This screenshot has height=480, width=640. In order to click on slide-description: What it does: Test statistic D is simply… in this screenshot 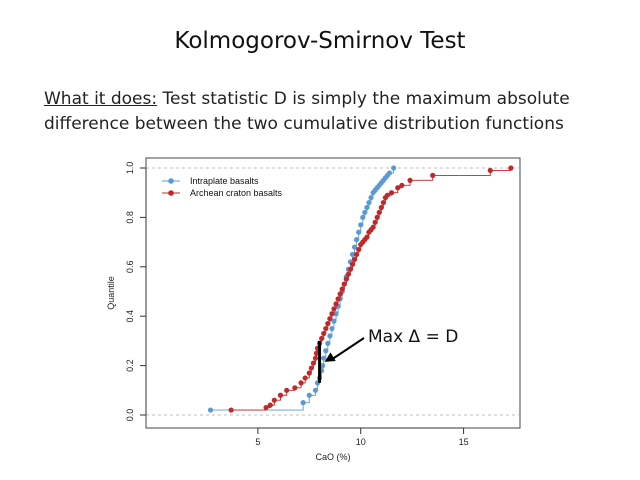, I will do `click(334, 112)`.